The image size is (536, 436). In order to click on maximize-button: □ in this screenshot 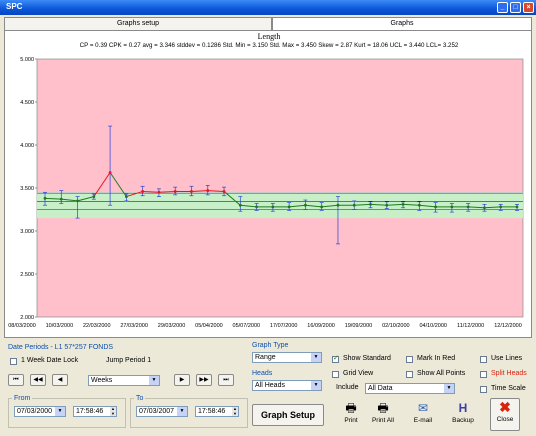, I will do `click(515, 7)`.